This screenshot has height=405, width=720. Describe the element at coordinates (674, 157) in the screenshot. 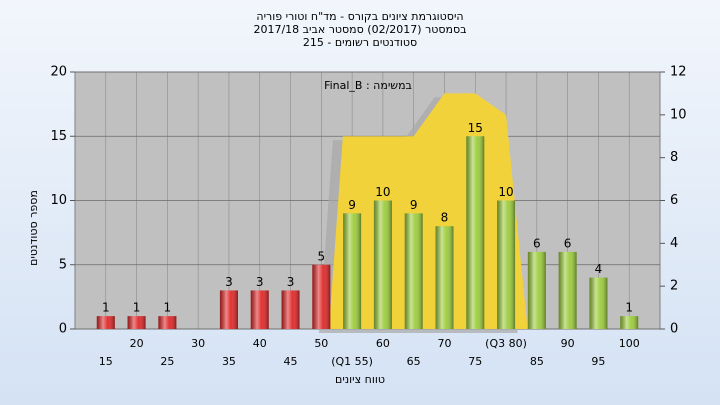

I see `y2-tick-label: 8` at that location.